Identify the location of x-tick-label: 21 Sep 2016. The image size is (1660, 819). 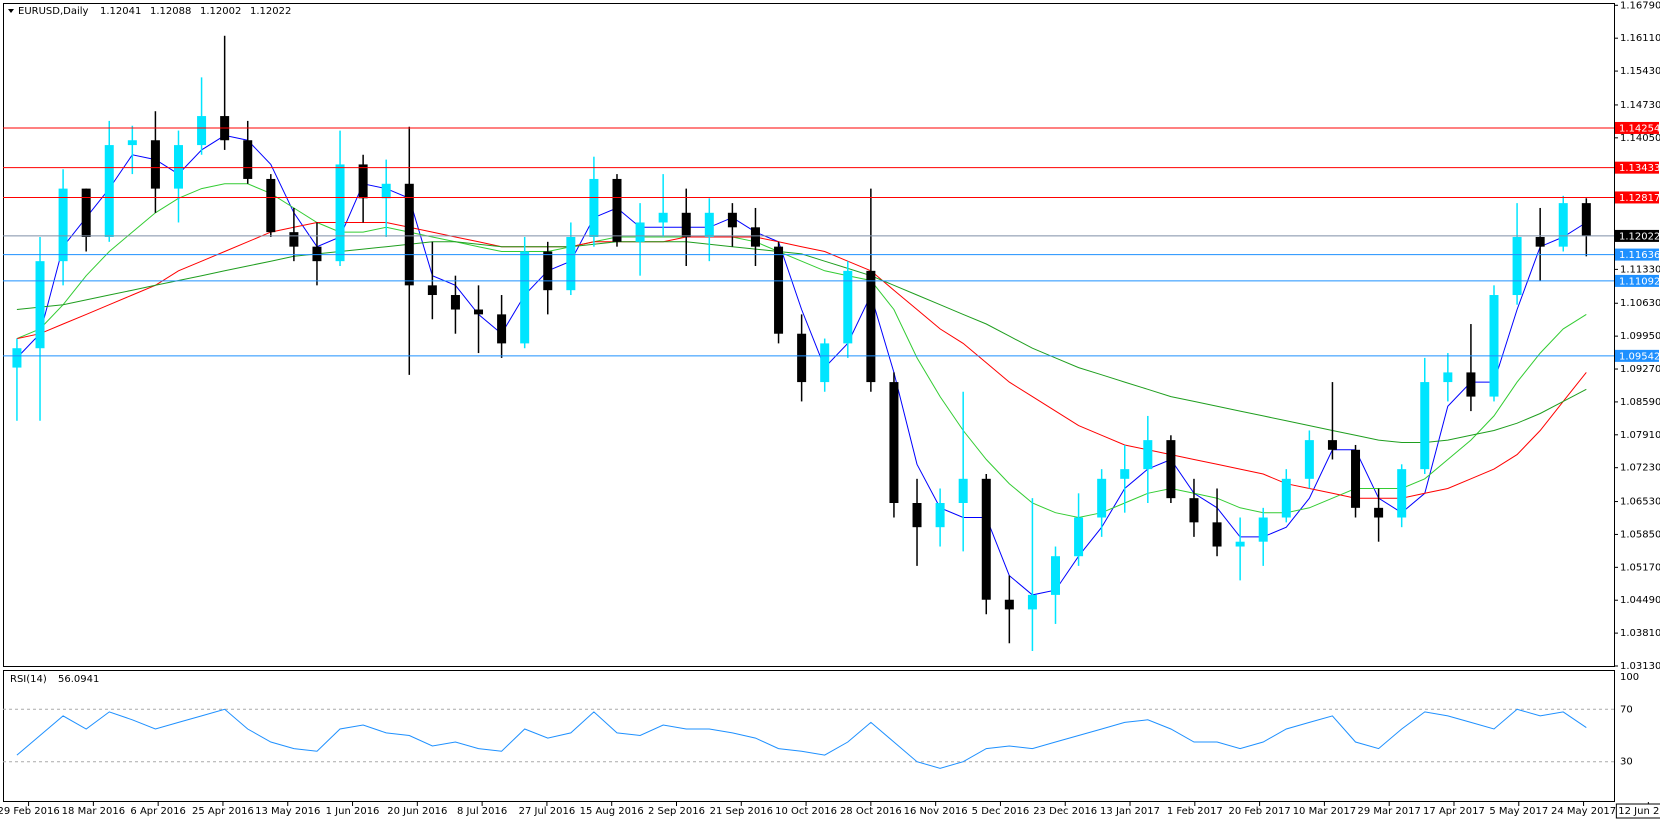
(741, 811).